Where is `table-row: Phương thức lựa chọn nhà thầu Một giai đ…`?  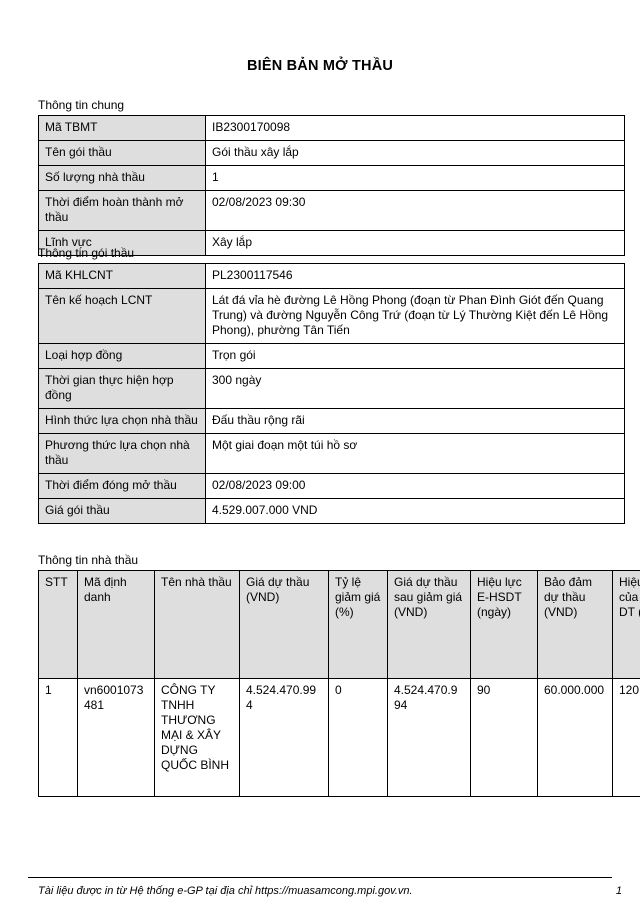
table-row: Phương thức lựa chọn nhà thầu Một giai đ… is located at coordinates (331, 453).